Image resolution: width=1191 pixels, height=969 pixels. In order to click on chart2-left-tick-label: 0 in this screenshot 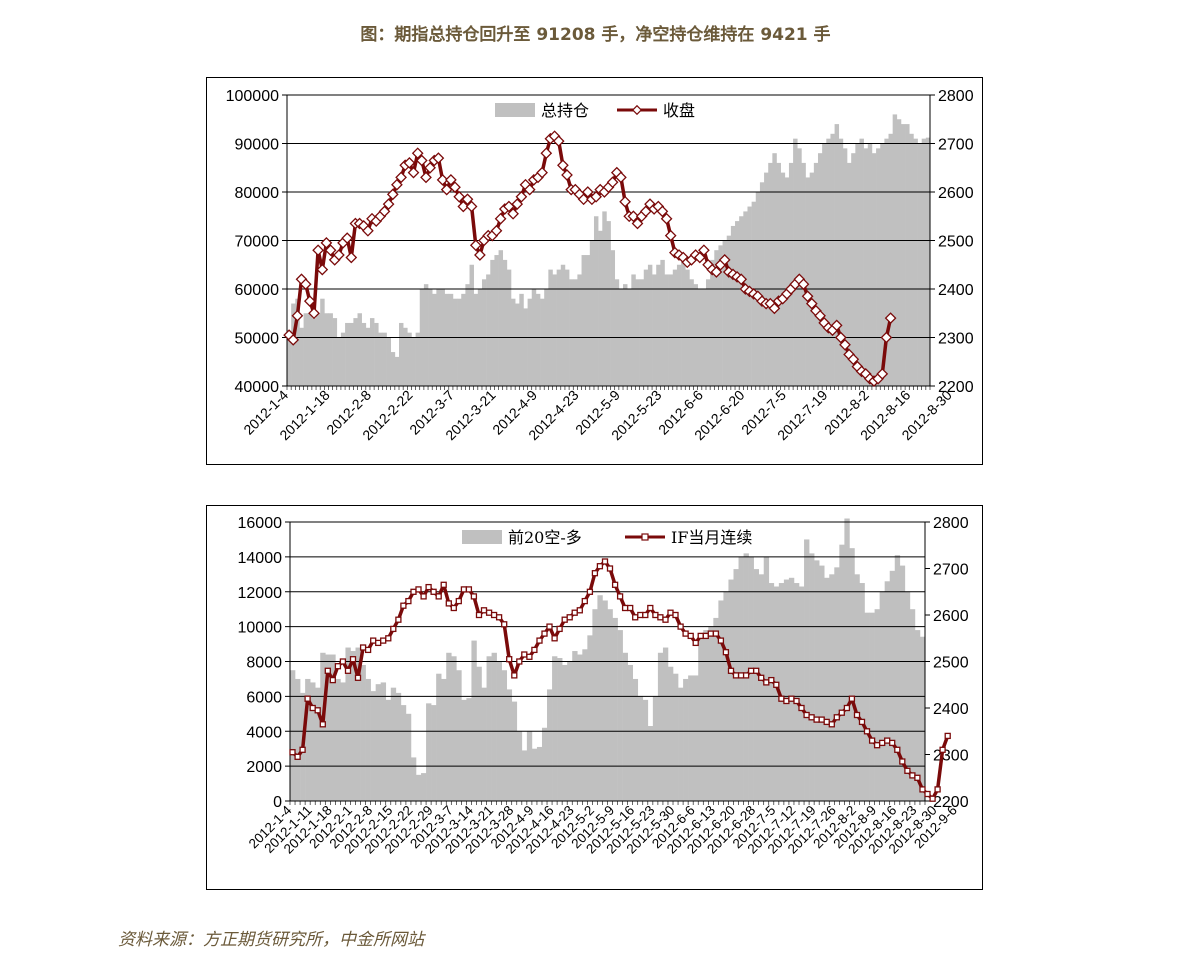, I will do `click(277, 802)`.